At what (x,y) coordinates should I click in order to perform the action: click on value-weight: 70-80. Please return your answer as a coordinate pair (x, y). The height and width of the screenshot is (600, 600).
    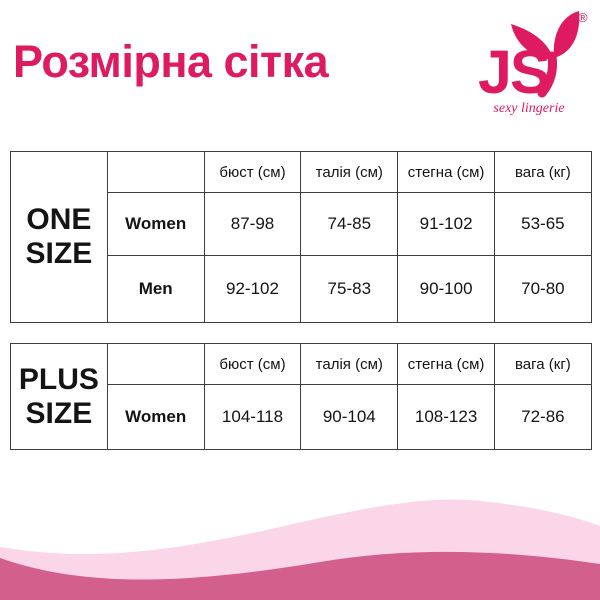
    Looking at the image, I should click on (542, 289).